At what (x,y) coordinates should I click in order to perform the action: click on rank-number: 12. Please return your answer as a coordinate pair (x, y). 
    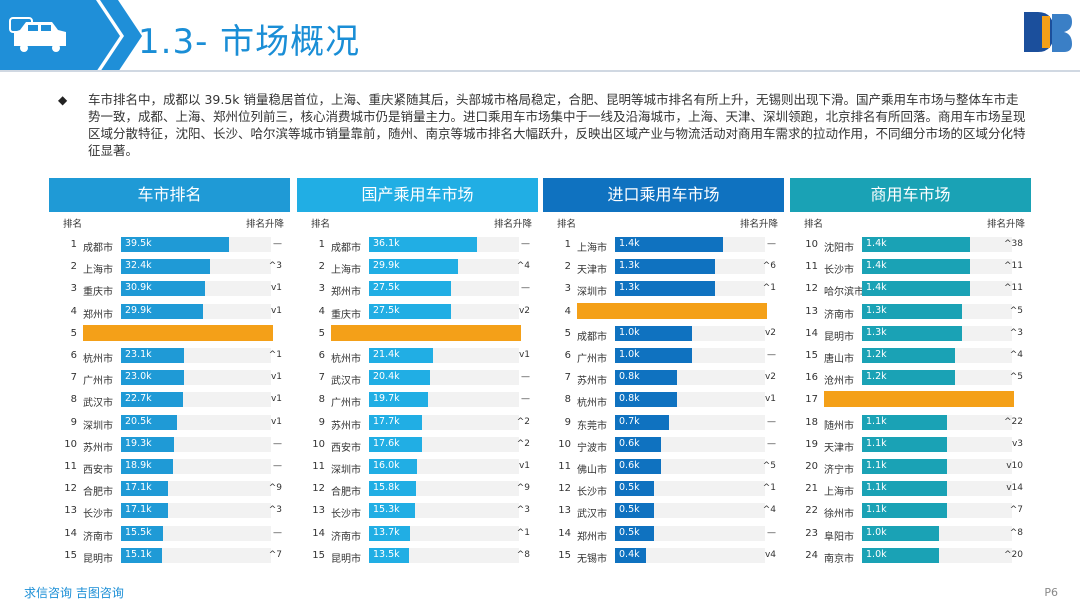
    Looking at the image, I should click on (70, 489).